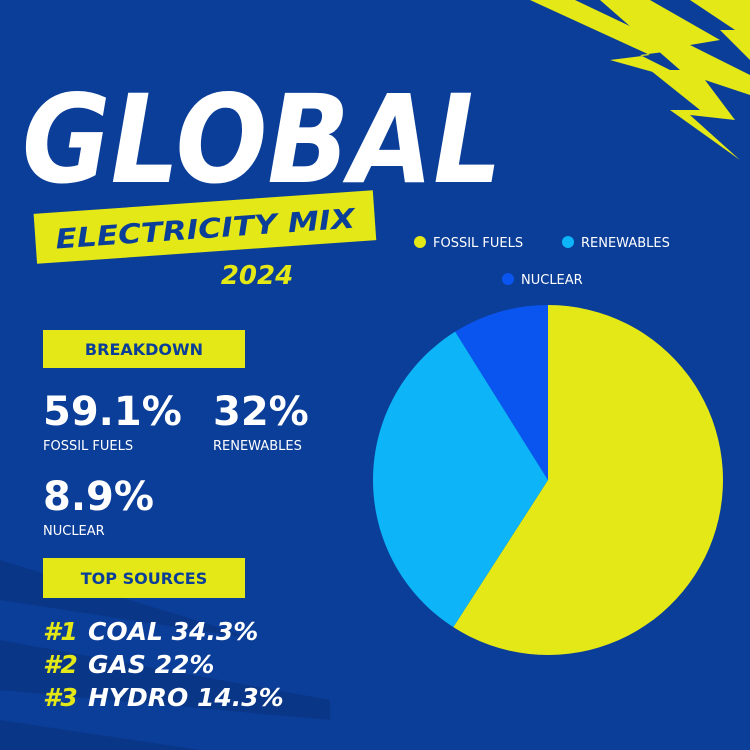 This screenshot has width=750, height=750. Describe the element at coordinates (257, 446) in the screenshot. I see `stat-label: RENEWABLES` at that location.